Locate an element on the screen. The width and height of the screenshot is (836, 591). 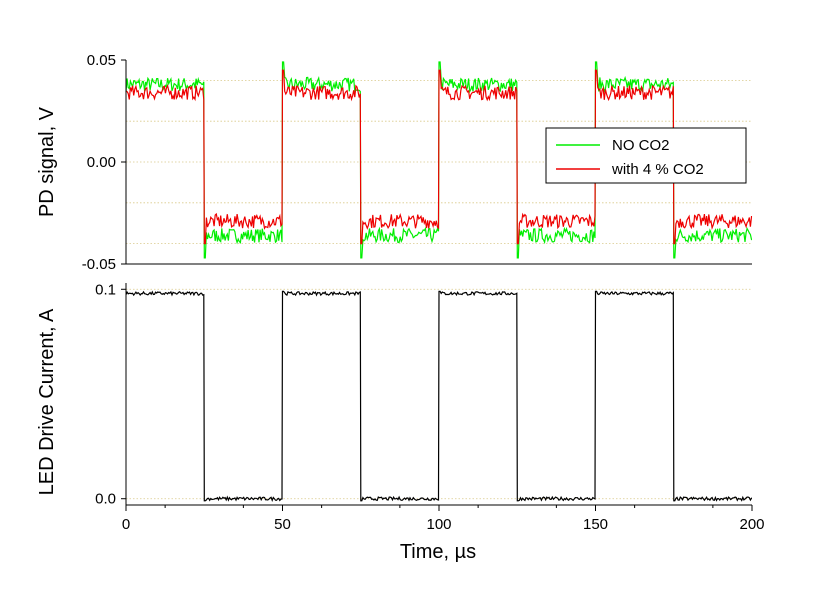
y-tick-label: 0.00 is located at coordinates (101, 162).